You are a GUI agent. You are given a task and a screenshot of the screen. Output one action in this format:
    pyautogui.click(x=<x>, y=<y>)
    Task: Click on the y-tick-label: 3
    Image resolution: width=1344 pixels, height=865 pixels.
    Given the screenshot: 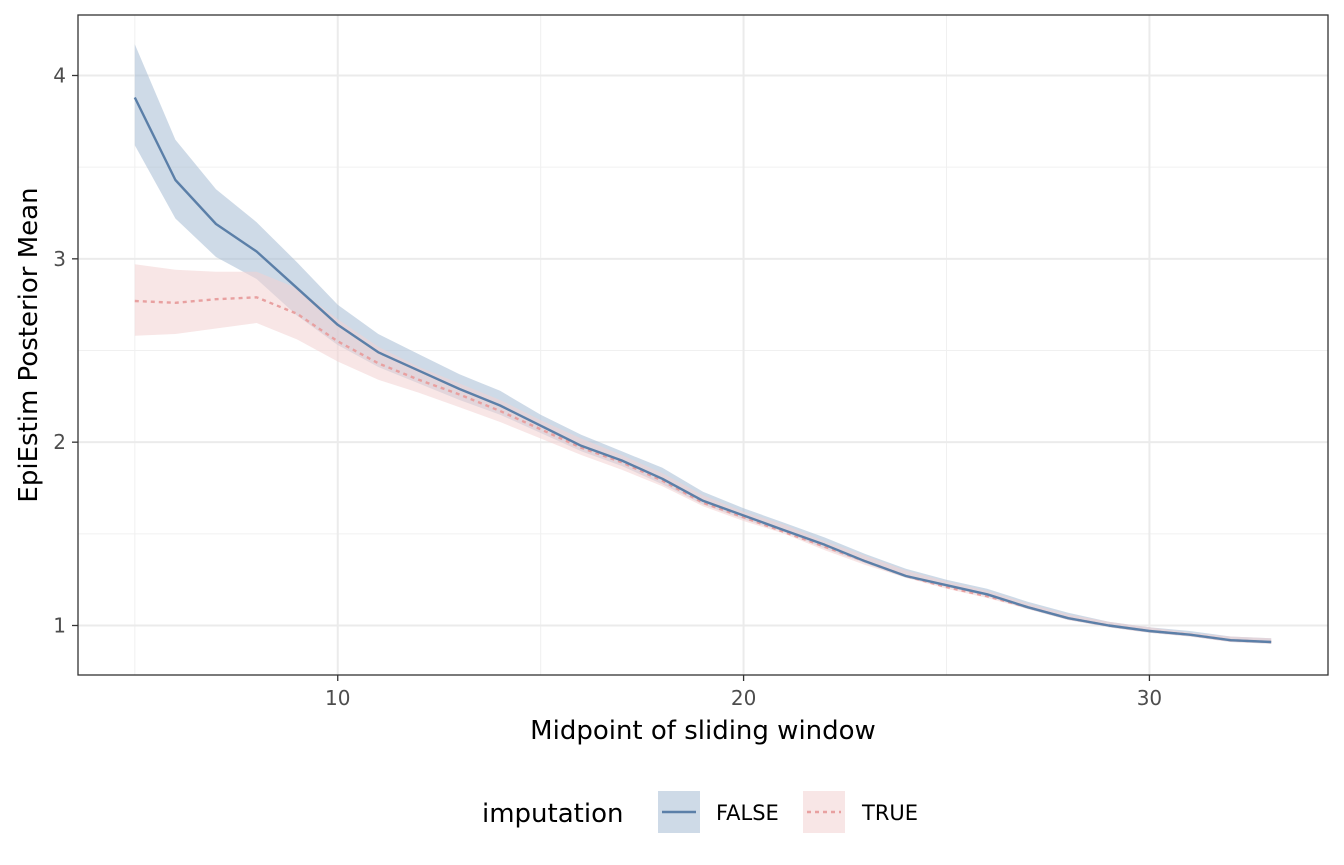 What is the action you would take?
    pyautogui.click(x=59, y=259)
    